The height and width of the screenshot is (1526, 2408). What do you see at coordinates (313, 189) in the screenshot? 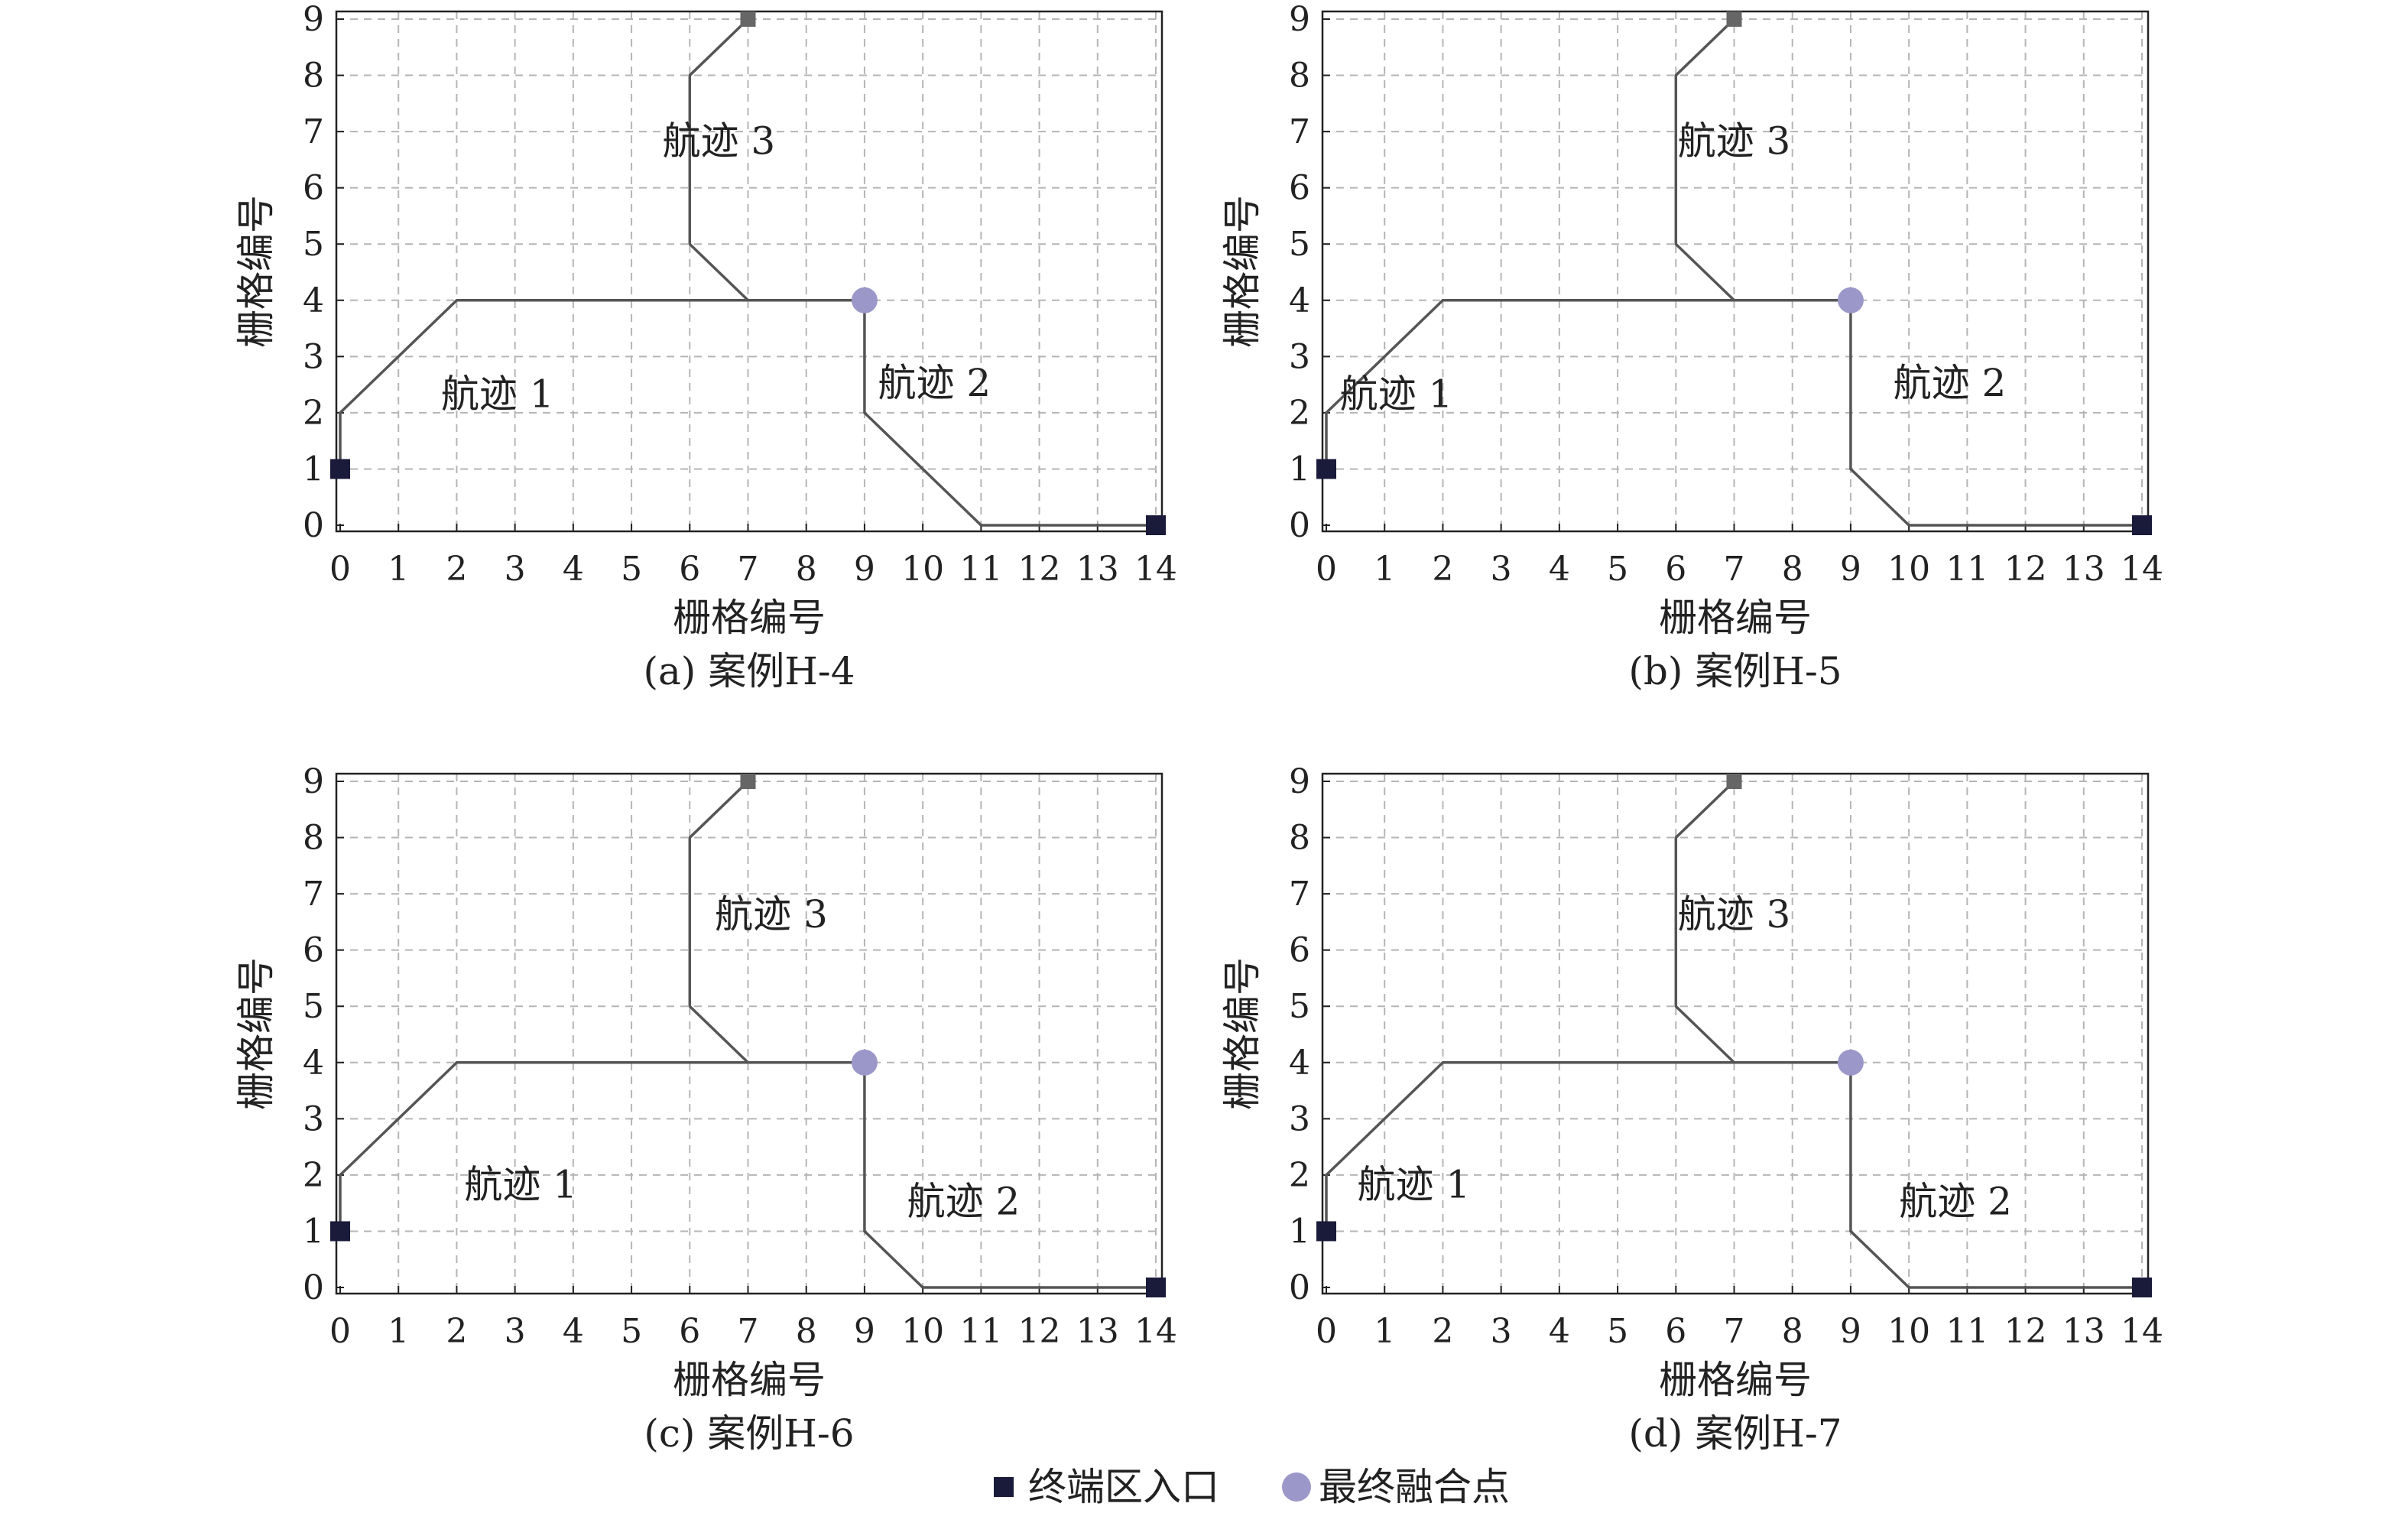
I see `y-tick-label: 6` at bounding box center [313, 189].